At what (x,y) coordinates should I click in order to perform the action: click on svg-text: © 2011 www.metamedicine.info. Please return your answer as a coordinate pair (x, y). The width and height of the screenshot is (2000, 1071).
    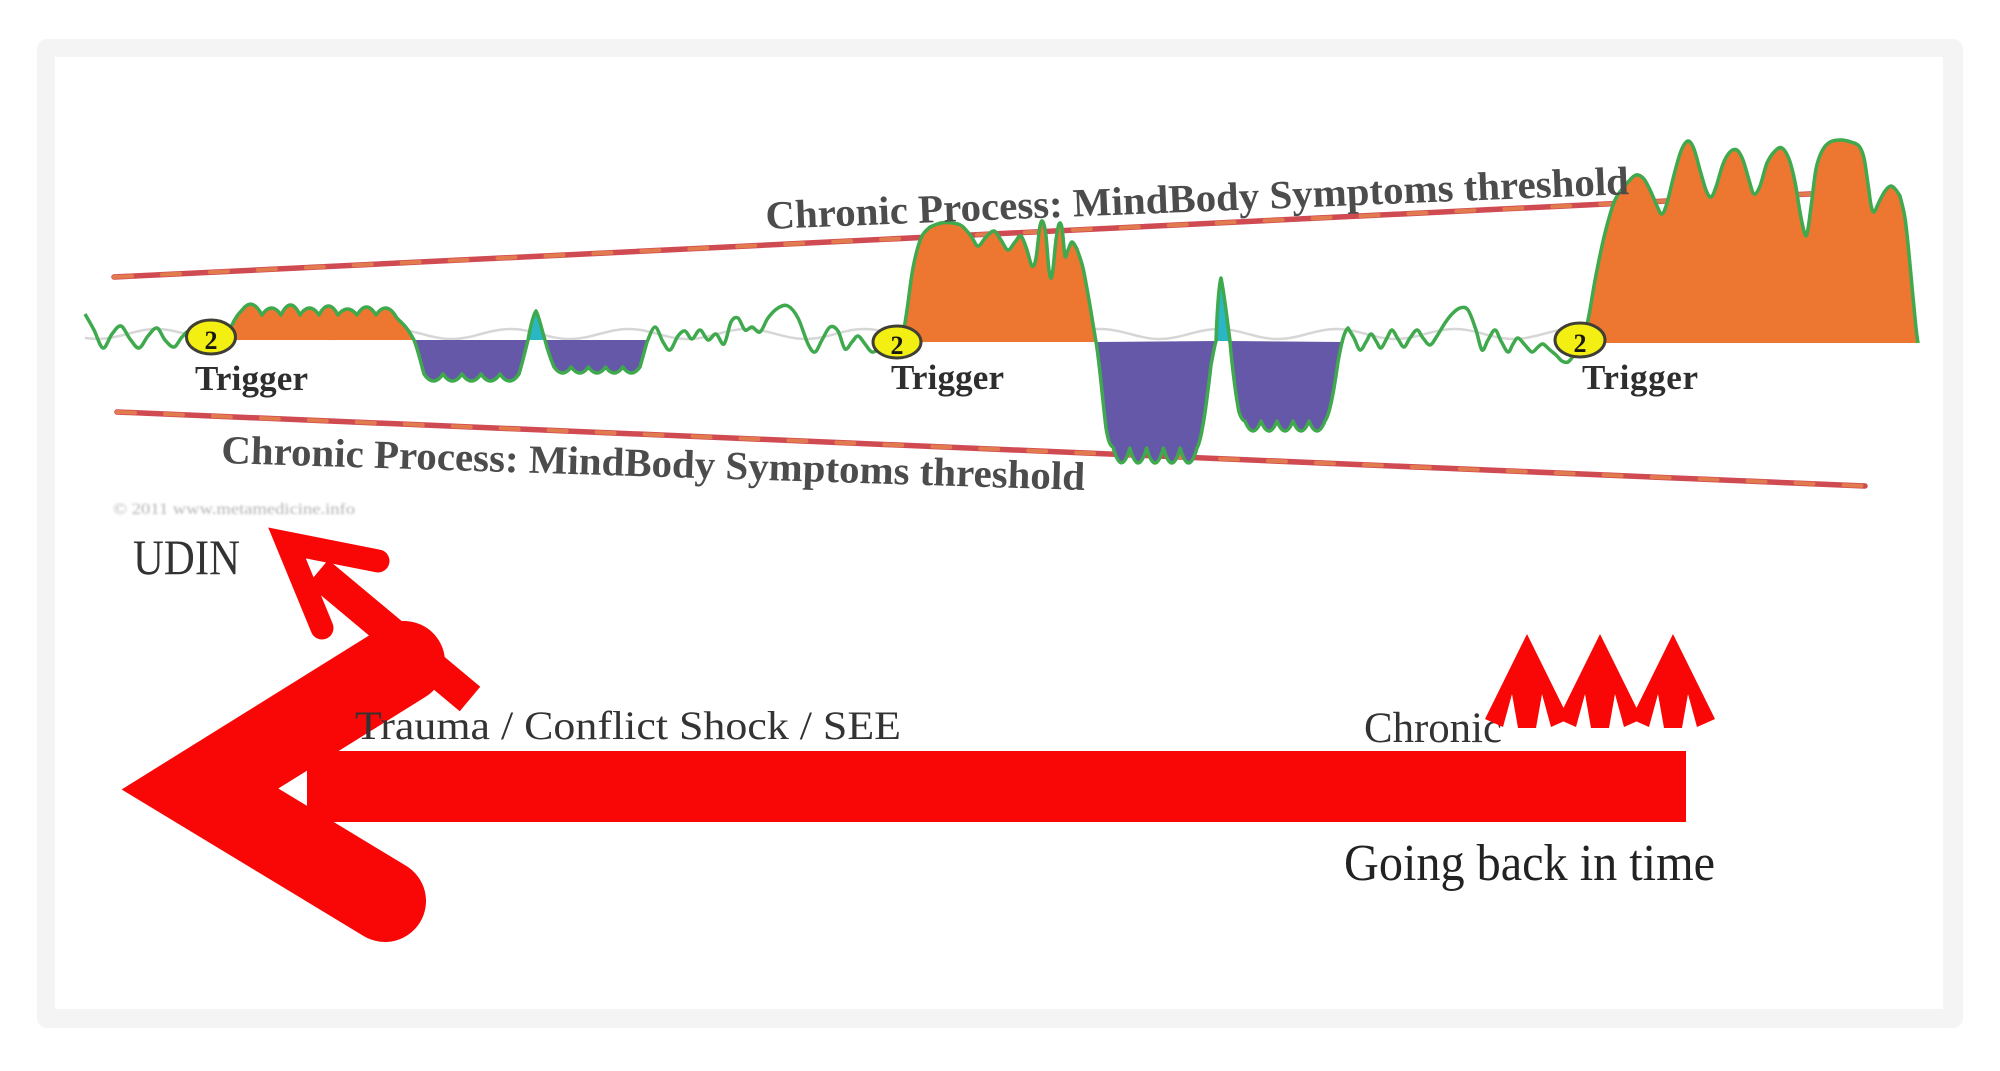
    Looking at the image, I should click on (234, 509).